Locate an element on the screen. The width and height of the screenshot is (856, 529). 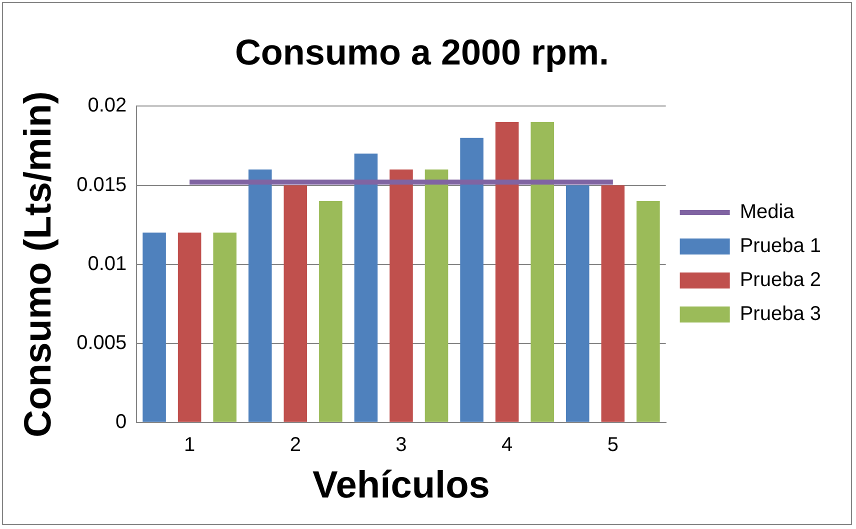
legend-label: Media is located at coordinates (768, 212).